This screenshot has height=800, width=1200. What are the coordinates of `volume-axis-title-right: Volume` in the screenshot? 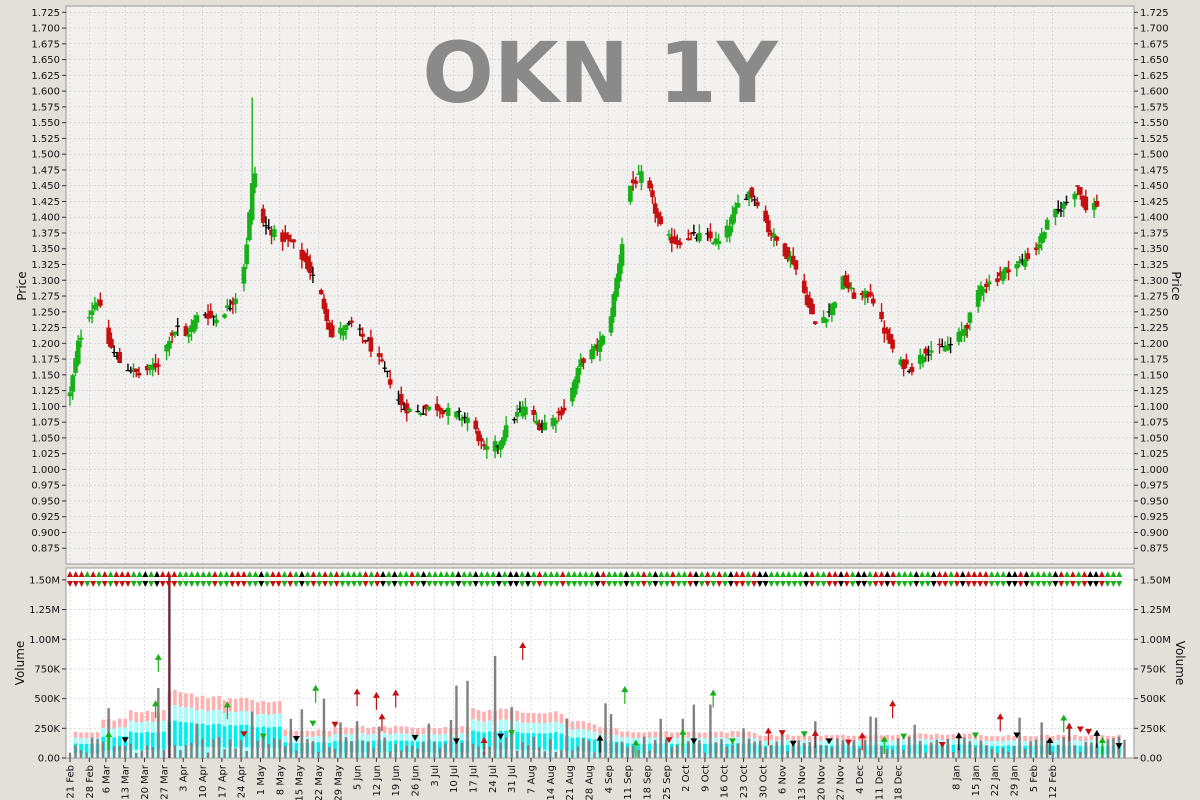 It's located at (1180, 663).